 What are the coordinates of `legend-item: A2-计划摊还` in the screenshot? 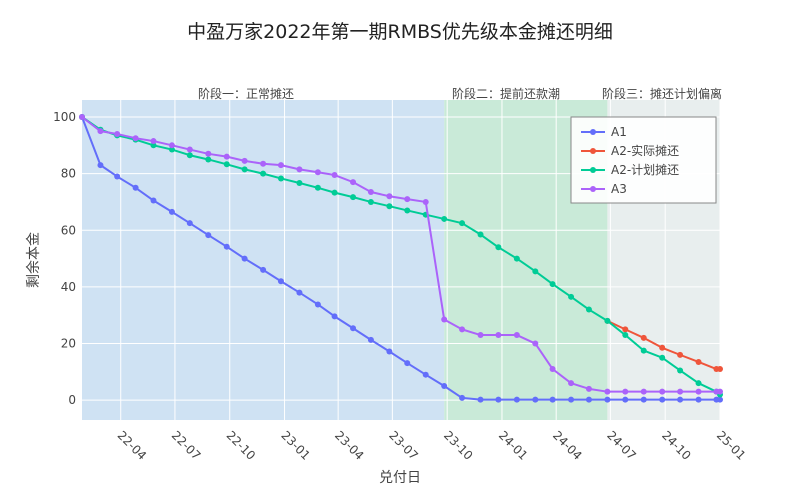 It's located at (630, 170).